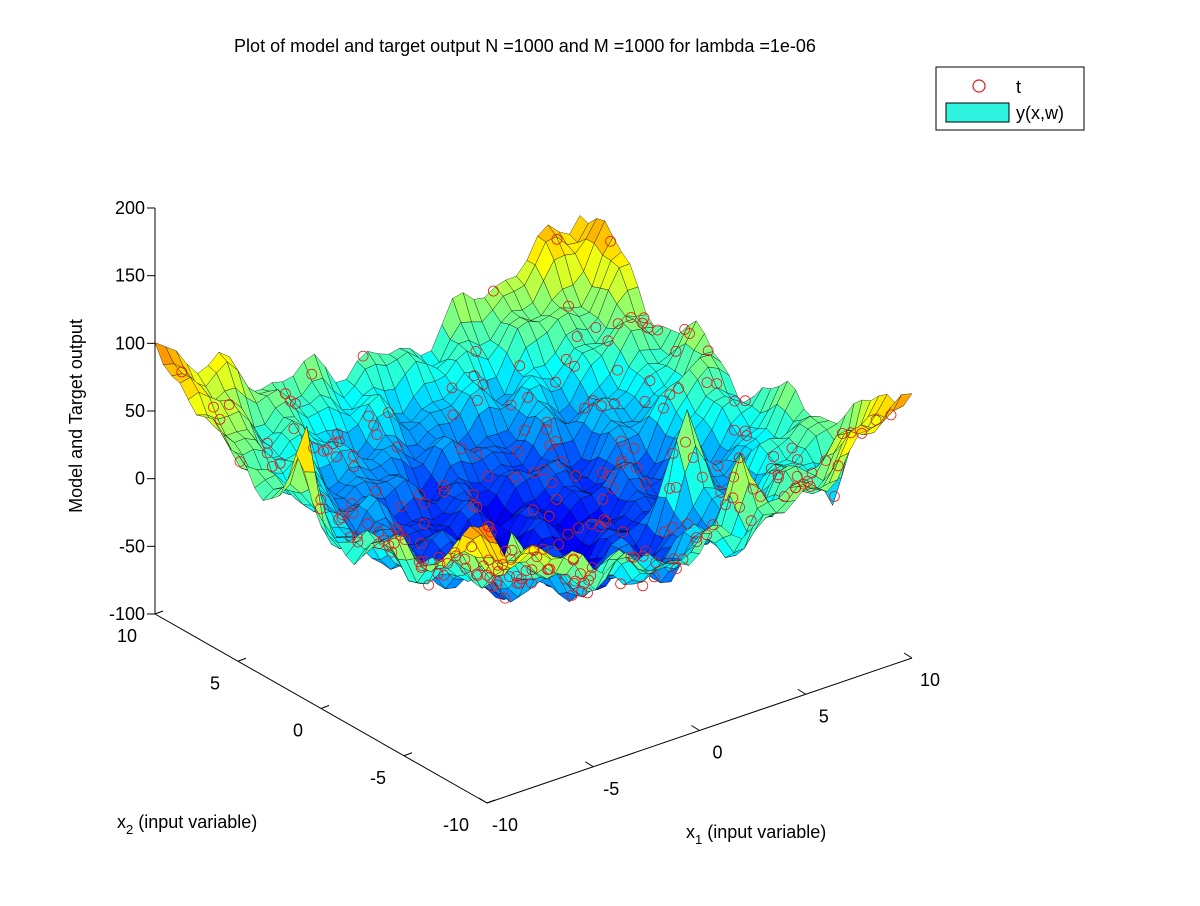  What do you see at coordinates (215, 683) in the screenshot?
I see `y-tick-label: 5` at bounding box center [215, 683].